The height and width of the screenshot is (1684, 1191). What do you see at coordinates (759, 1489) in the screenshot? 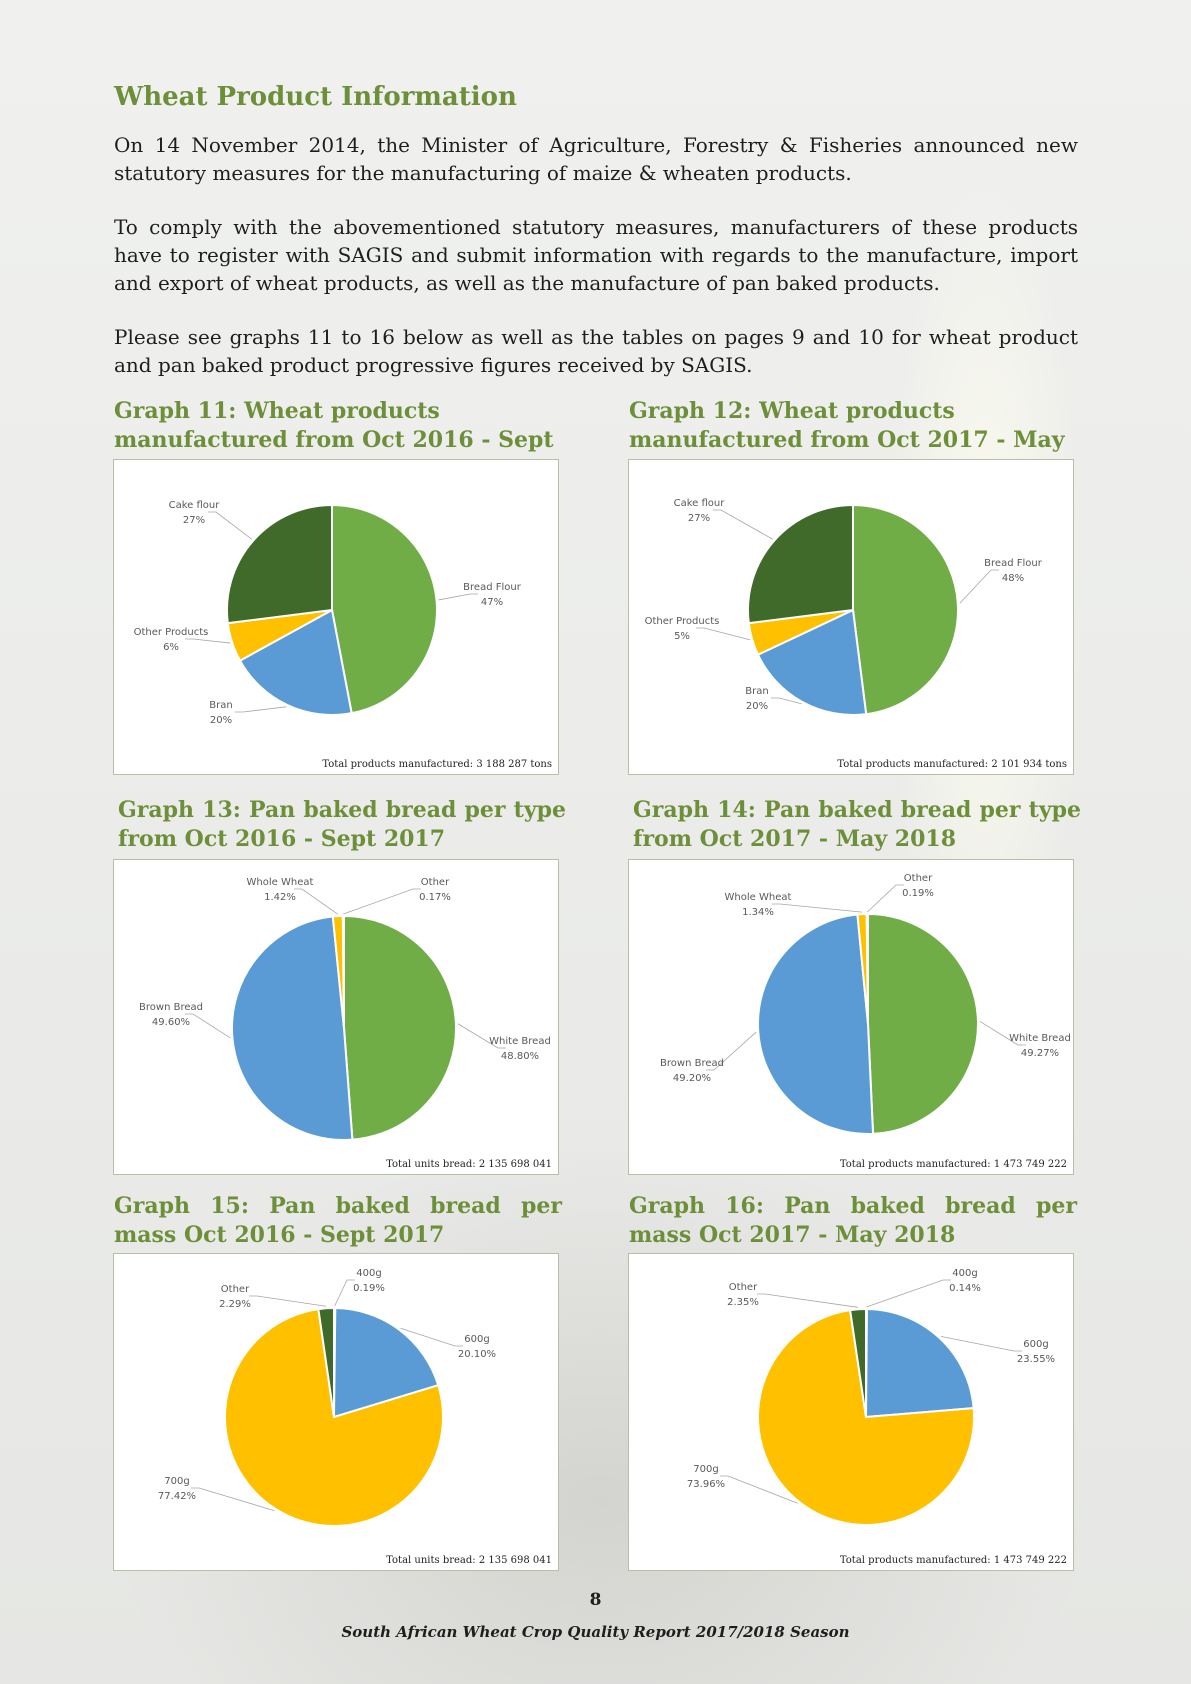
I see `leader-line-700g` at bounding box center [759, 1489].